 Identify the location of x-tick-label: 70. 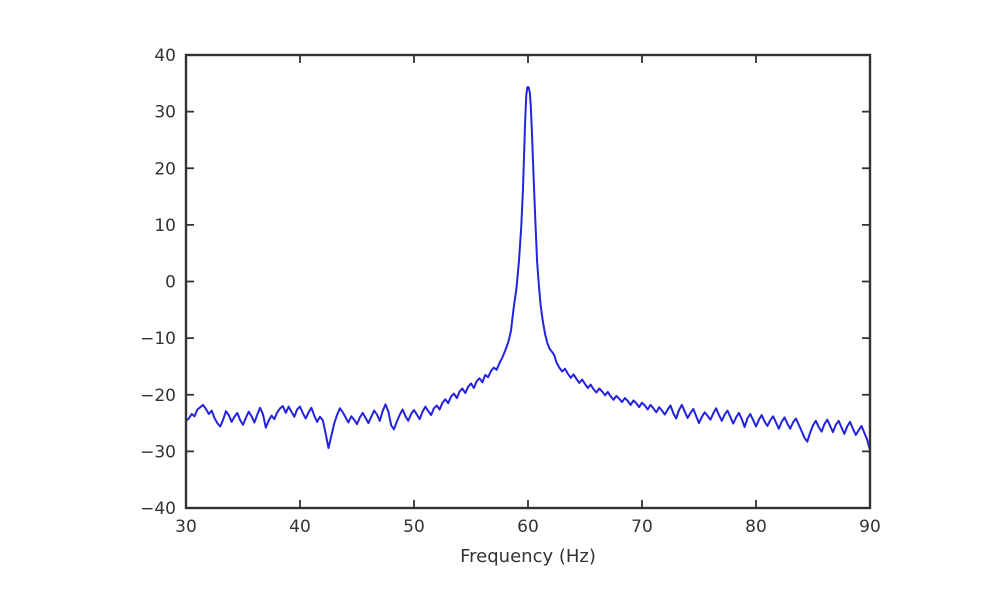
(642, 527).